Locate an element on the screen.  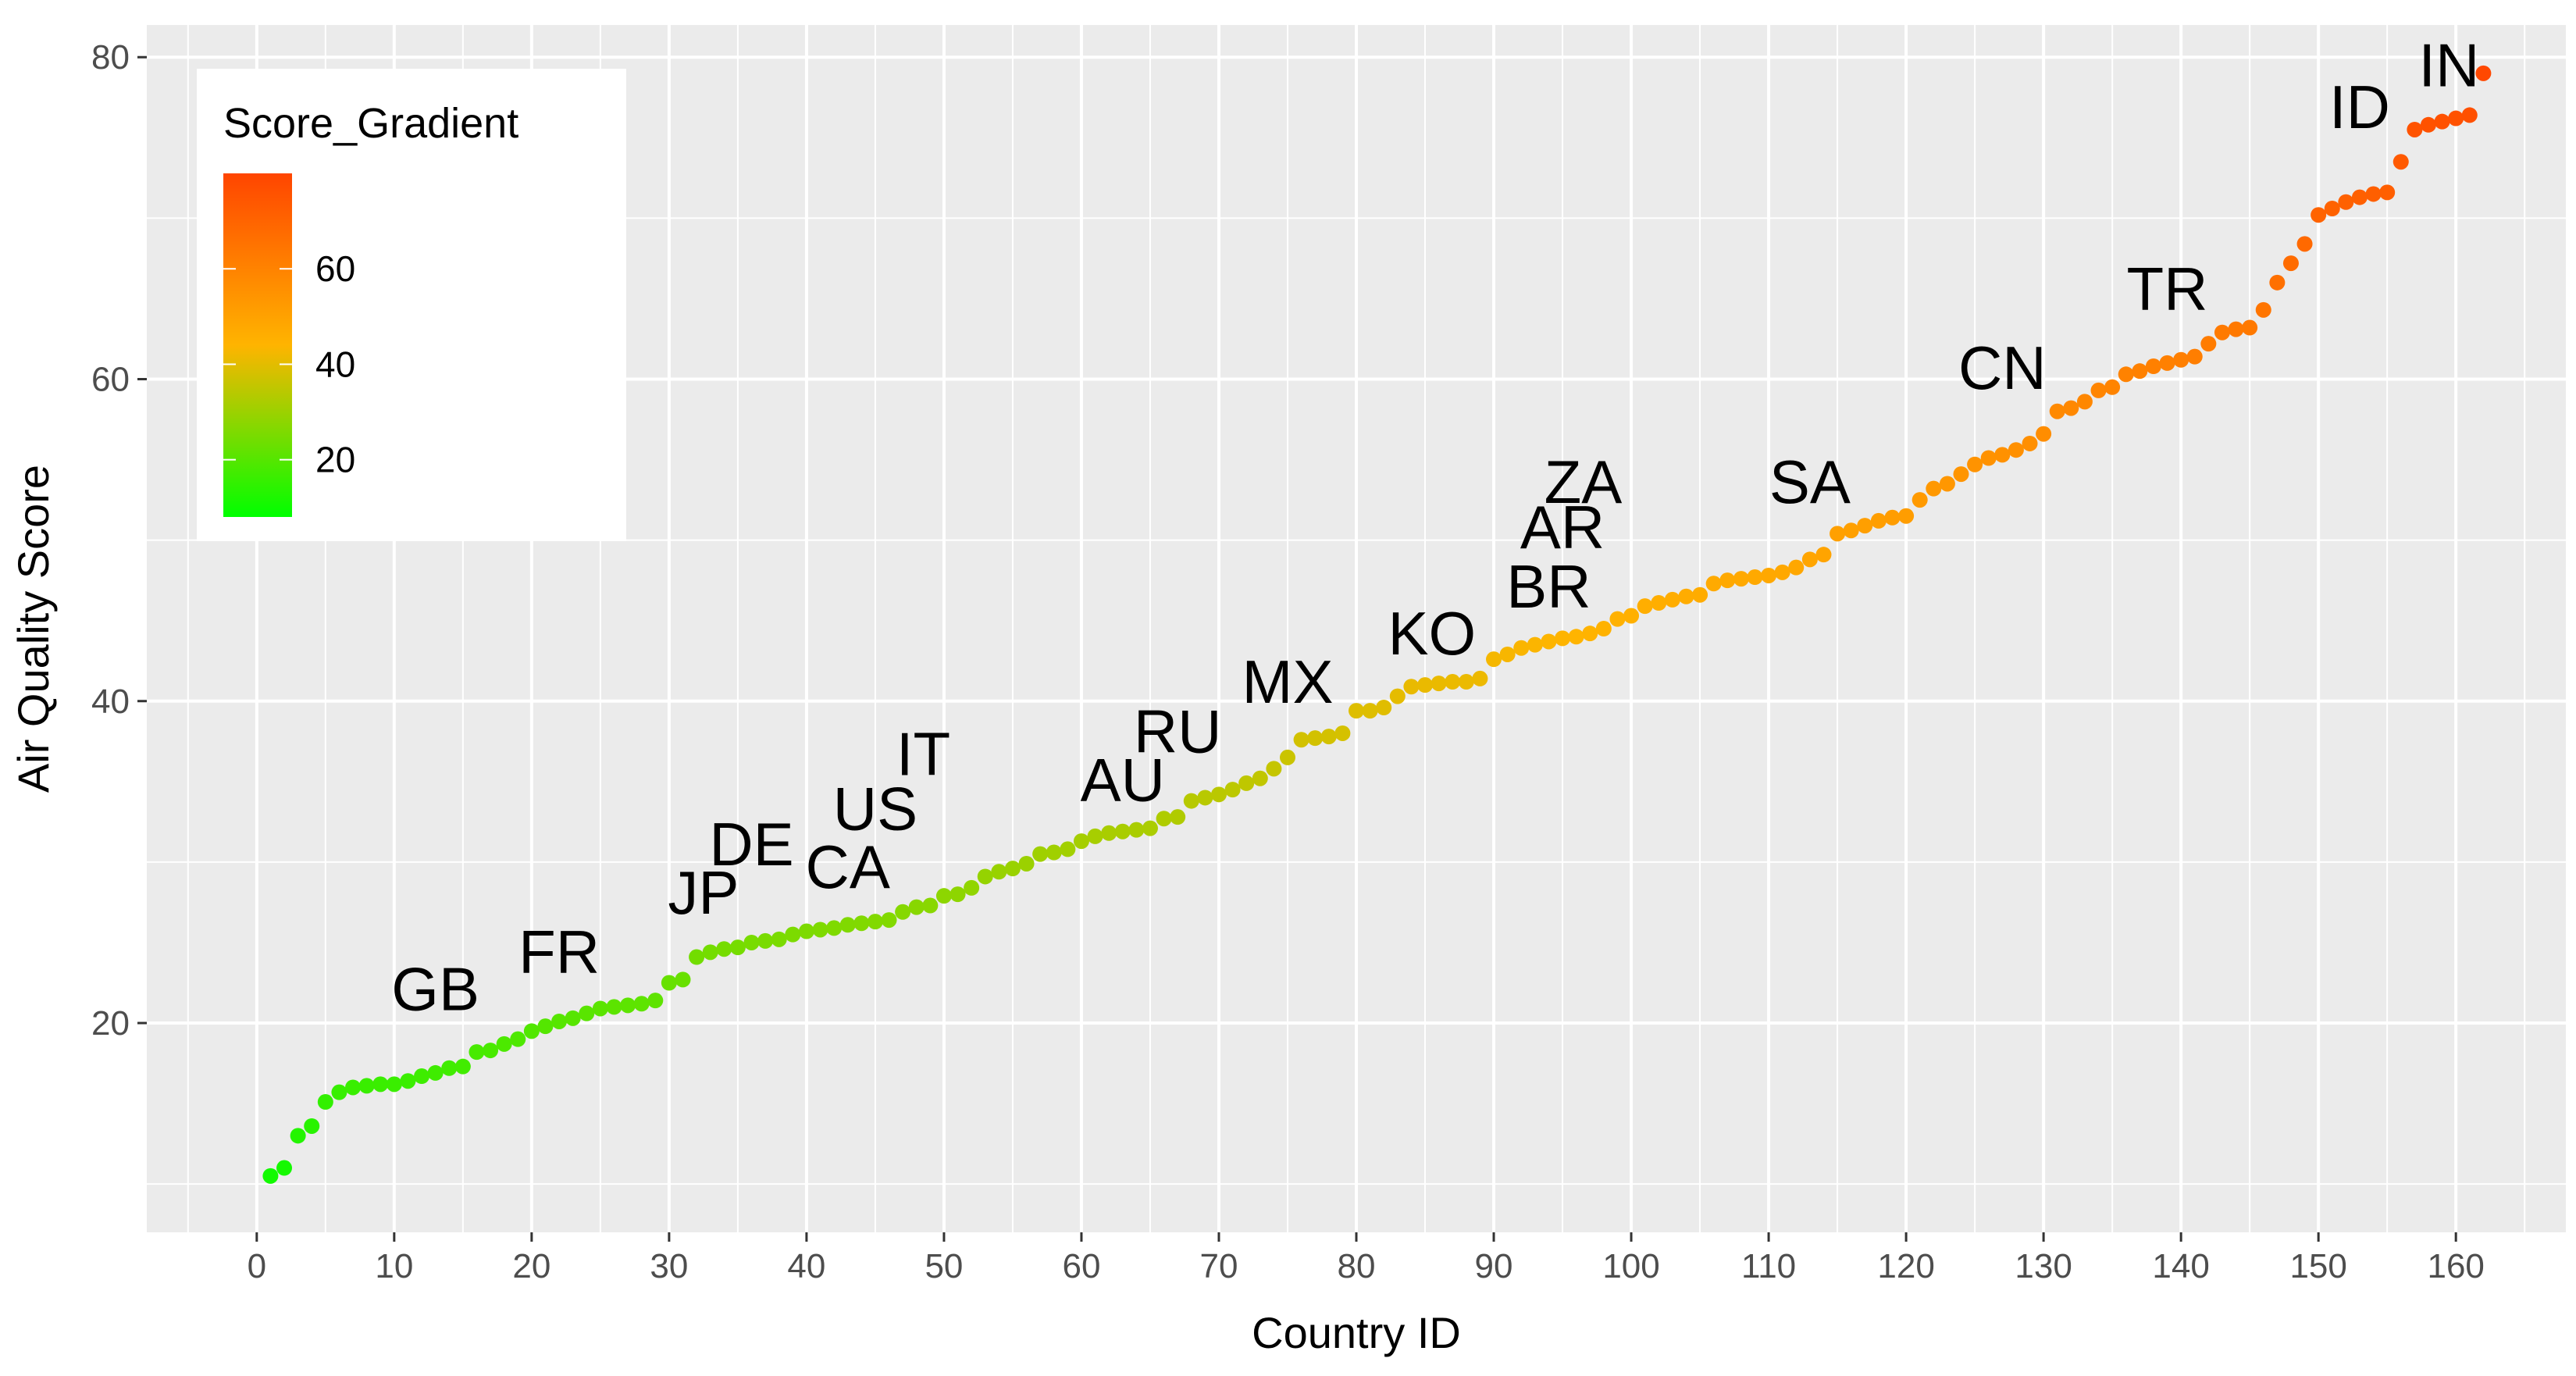
country-label: MX is located at coordinates (1288, 681).